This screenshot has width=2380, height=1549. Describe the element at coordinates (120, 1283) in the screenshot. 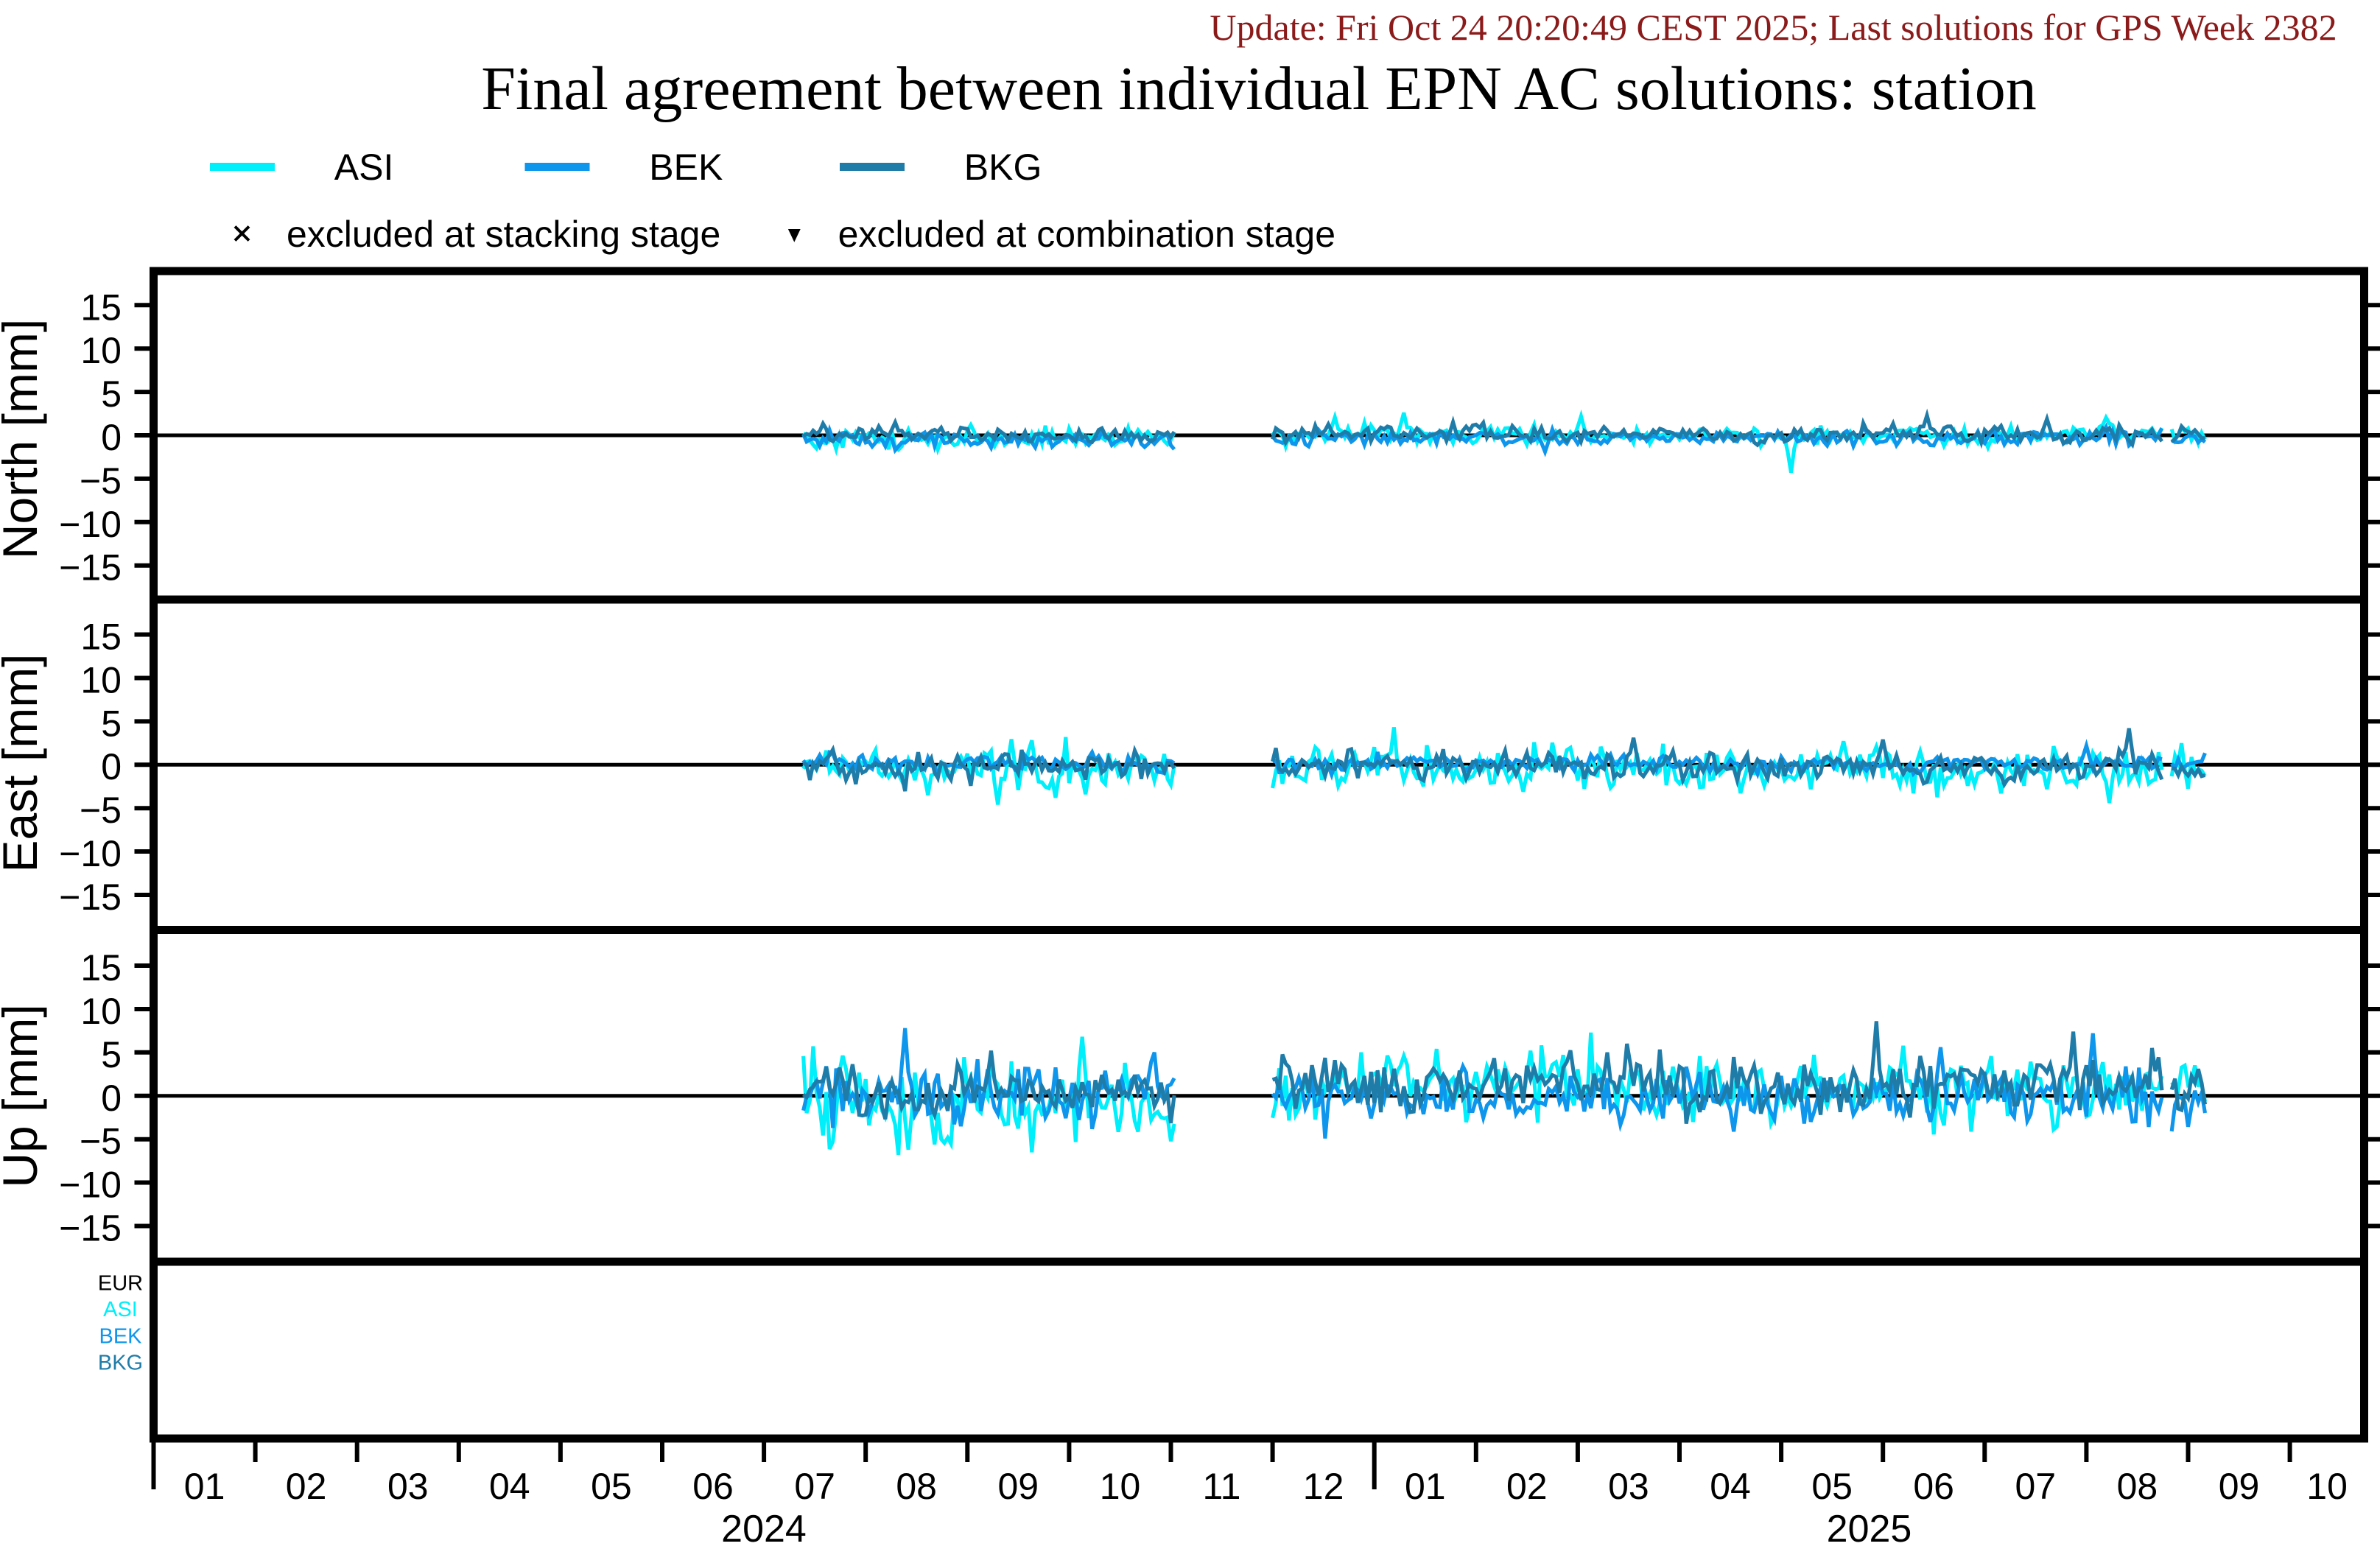

I see `svg-text: EUR` at that location.